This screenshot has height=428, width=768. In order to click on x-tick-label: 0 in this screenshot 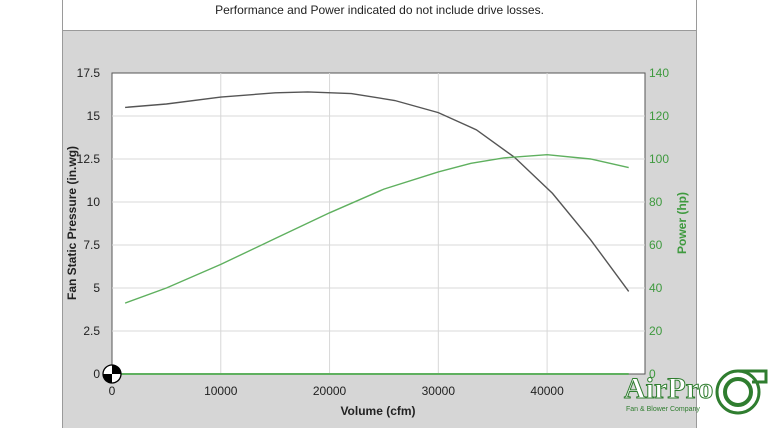, I will do `click(112, 391)`.